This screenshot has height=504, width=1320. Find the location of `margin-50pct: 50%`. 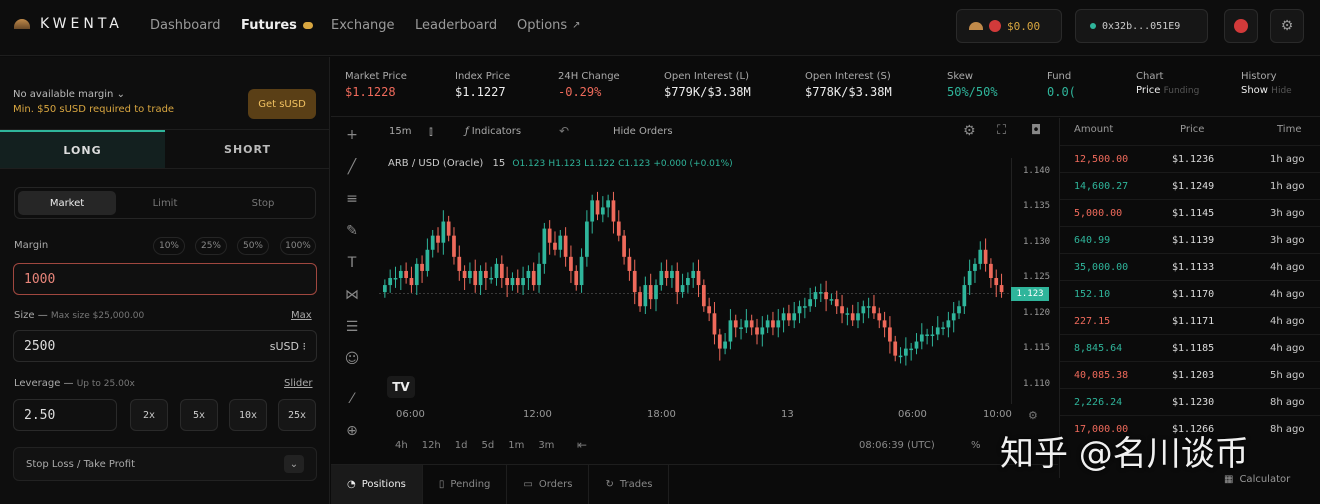

margin-50pct: 50% is located at coordinates (253, 246).